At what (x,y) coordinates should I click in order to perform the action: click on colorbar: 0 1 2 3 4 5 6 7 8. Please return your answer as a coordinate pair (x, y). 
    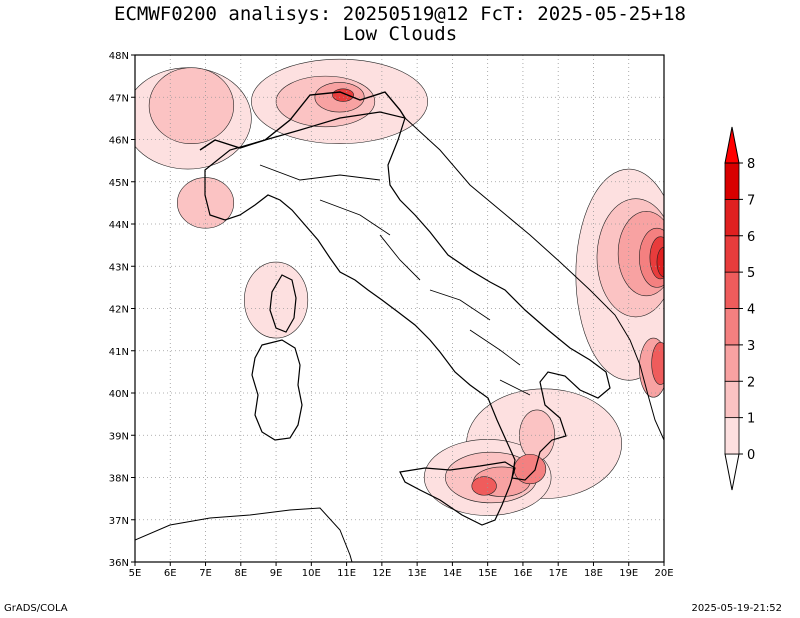
    Looking at the image, I should click on (739, 308).